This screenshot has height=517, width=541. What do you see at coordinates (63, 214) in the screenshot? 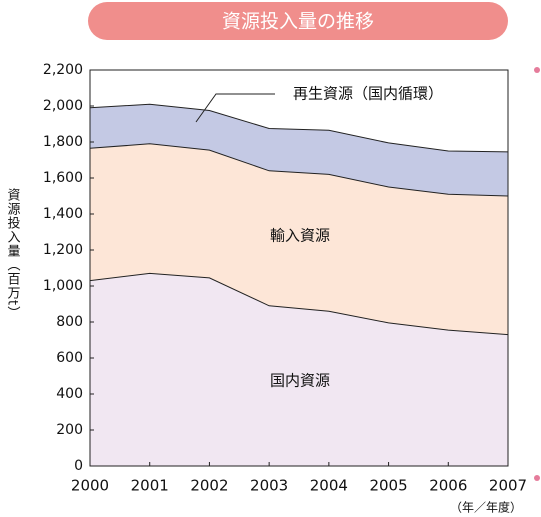
I see `y-tick-label: 1,400` at bounding box center [63, 214].